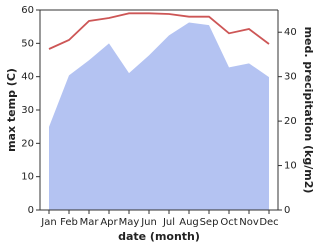  What do you see at coordinates (27, 143) in the screenshot?
I see `y-tick-label: 20` at bounding box center [27, 143].